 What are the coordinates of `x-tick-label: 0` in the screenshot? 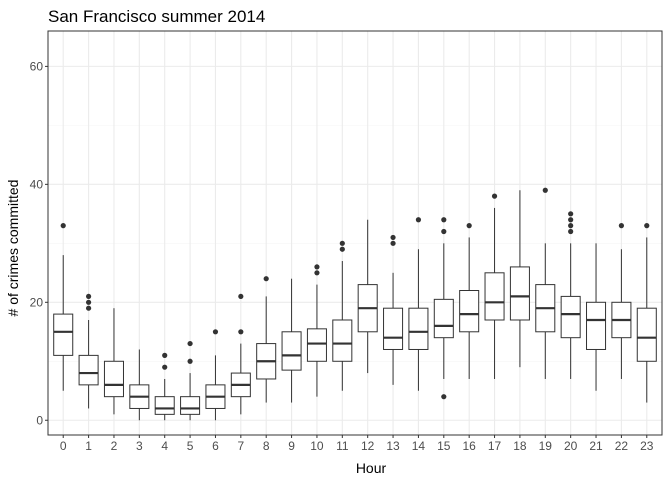 It's located at (63, 446).